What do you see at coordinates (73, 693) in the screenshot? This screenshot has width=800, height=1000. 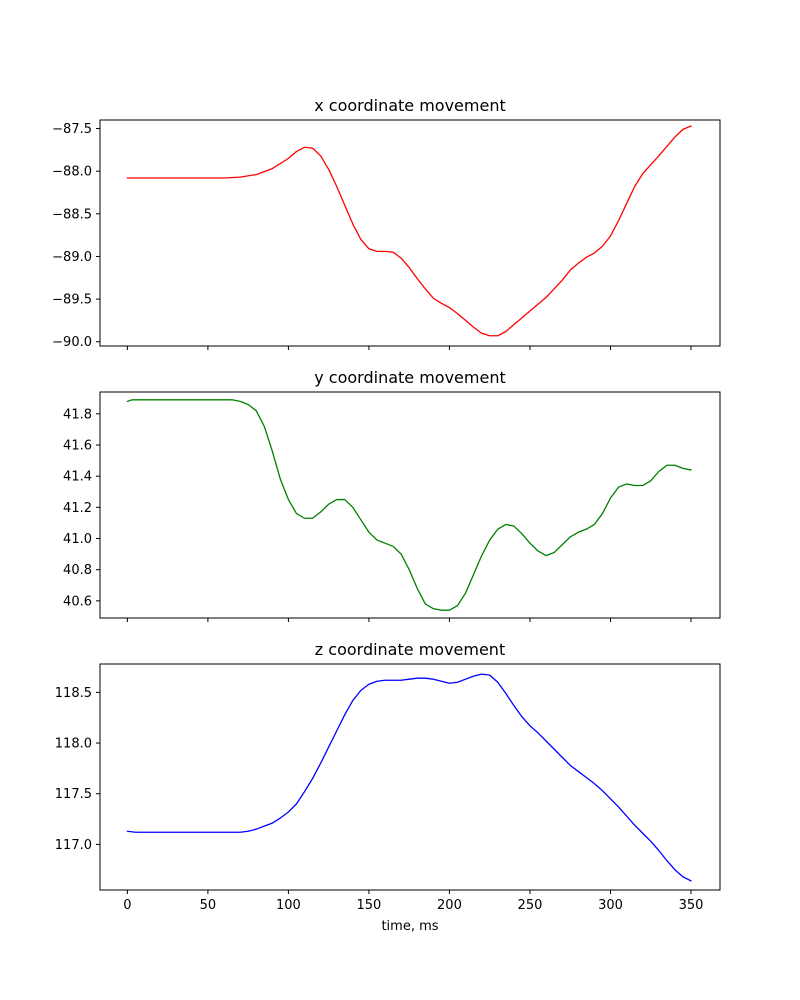 I see `y-tick-label: 118.5` at bounding box center [73, 693].